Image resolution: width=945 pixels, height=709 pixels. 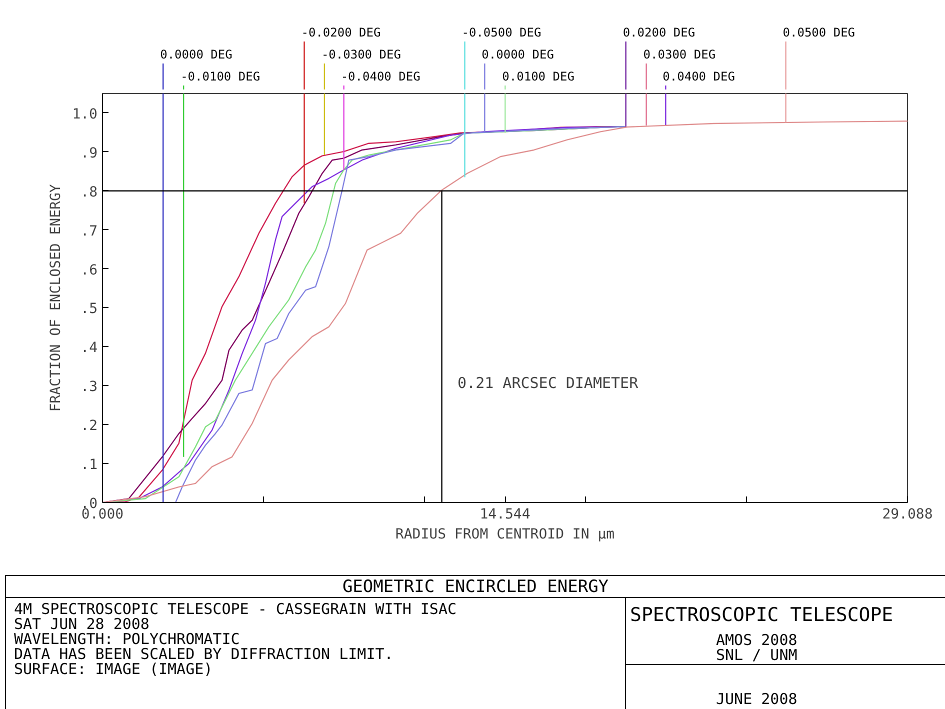 What do you see at coordinates (82, 624) in the screenshot?
I see `text: SAT JUN 28 2008` at bounding box center [82, 624].